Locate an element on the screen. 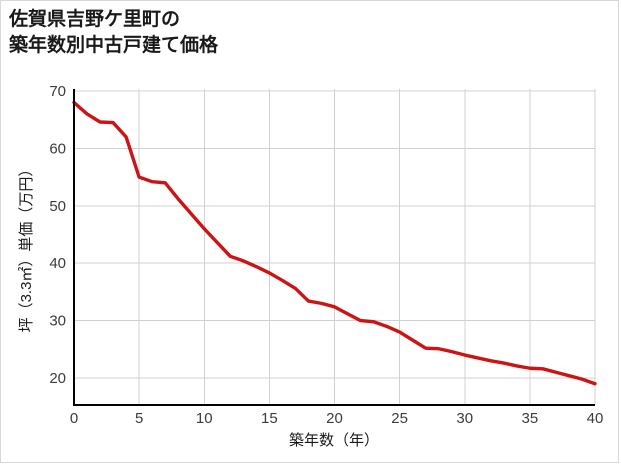 The image size is (621, 465). chart-title-line-2: 築年数別中古戸建て価格 is located at coordinates (114, 45).